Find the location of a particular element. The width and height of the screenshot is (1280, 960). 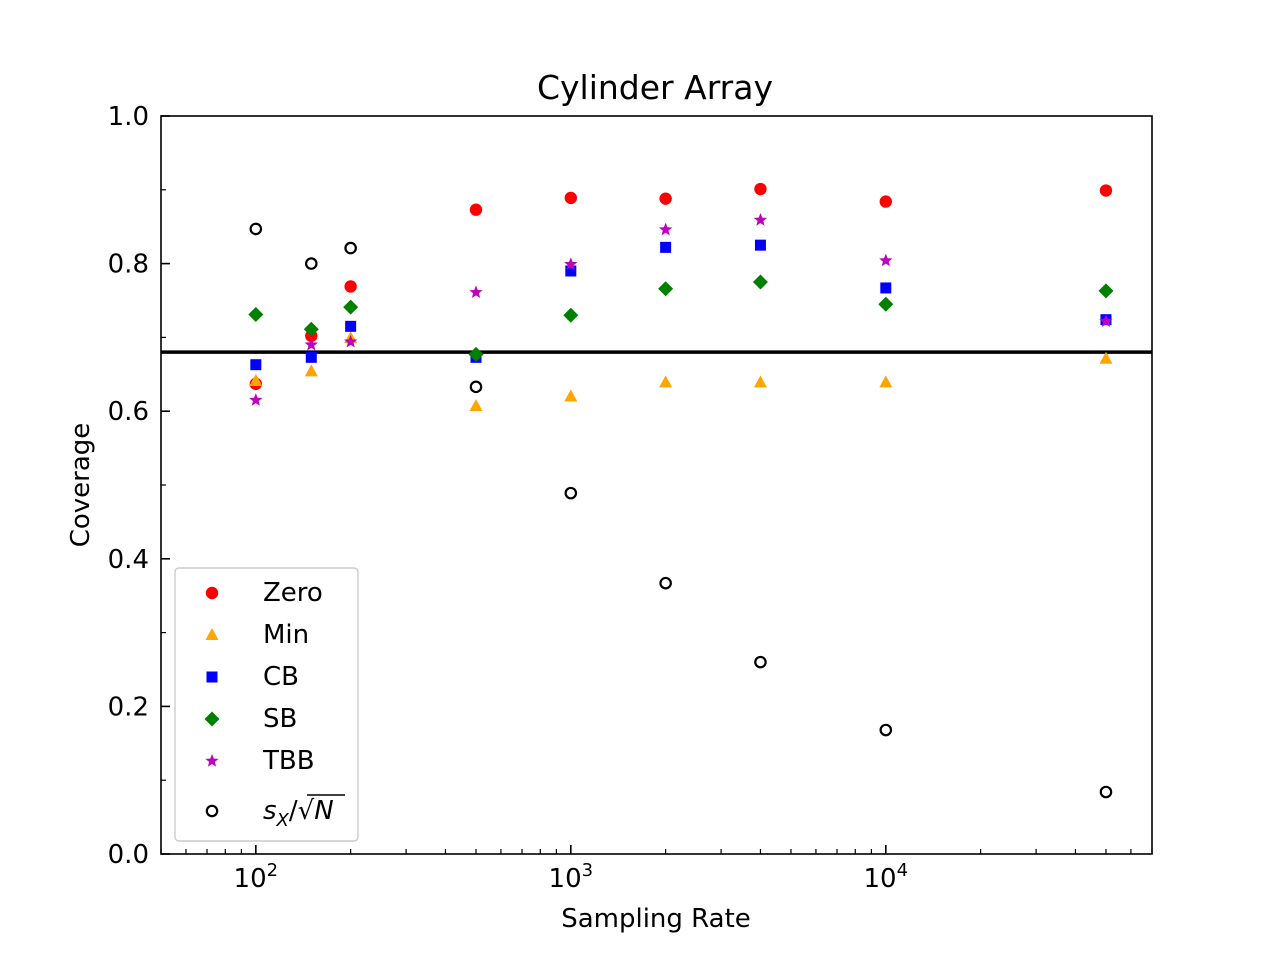

legend-label: sX/√N is located at coordinates (298, 813).